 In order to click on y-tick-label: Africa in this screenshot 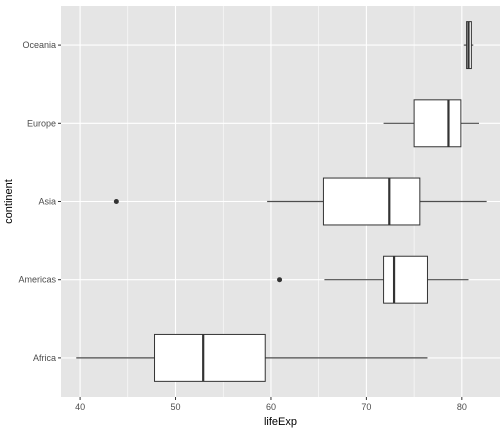, I will do `click(44, 358)`.